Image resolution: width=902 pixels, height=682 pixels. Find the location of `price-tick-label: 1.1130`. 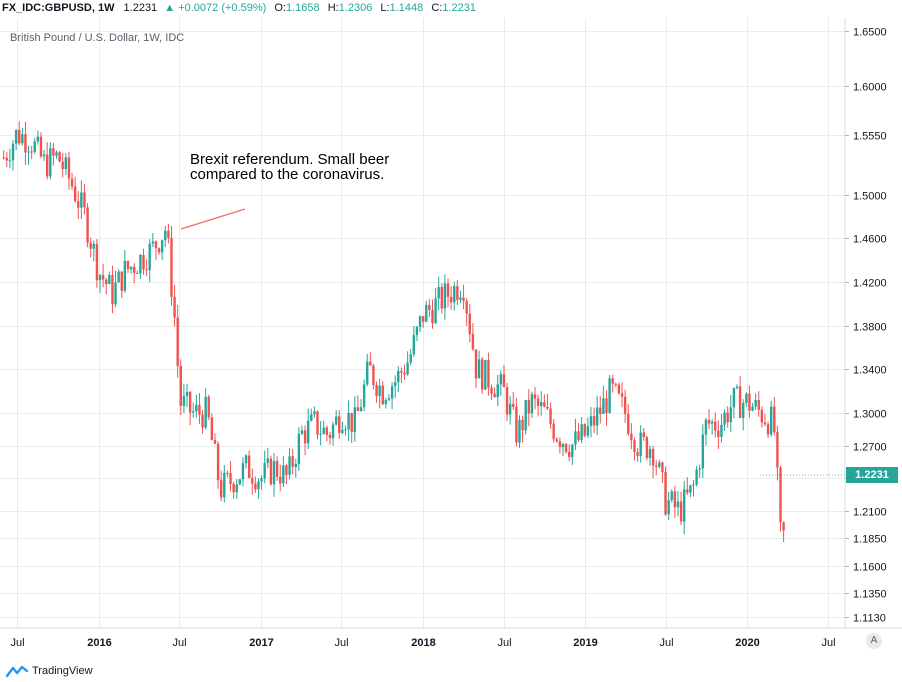

price-tick-label: 1.1130 is located at coordinates (869, 619).